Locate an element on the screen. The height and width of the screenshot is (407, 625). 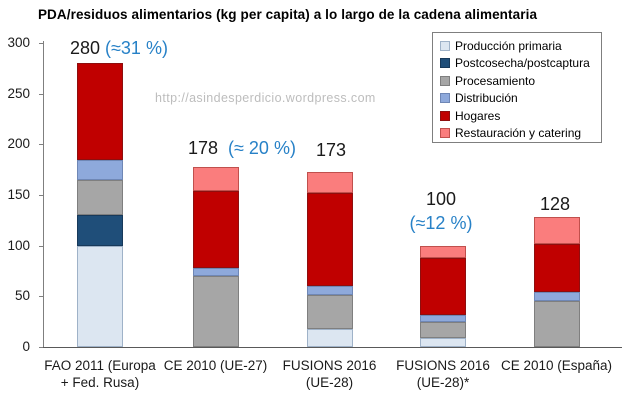
bar-pct-box: (≈12 %) is located at coordinates (441, 223).